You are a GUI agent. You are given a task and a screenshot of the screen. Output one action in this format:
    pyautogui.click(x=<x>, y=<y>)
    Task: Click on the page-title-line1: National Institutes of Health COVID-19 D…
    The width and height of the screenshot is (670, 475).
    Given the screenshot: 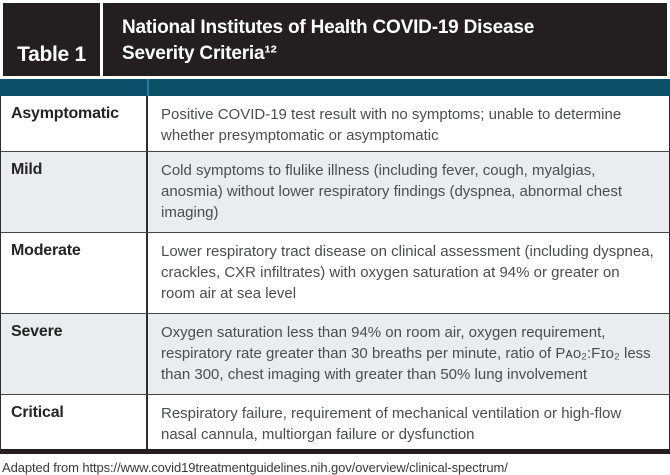 What is the action you would take?
    pyautogui.click(x=328, y=27)
    